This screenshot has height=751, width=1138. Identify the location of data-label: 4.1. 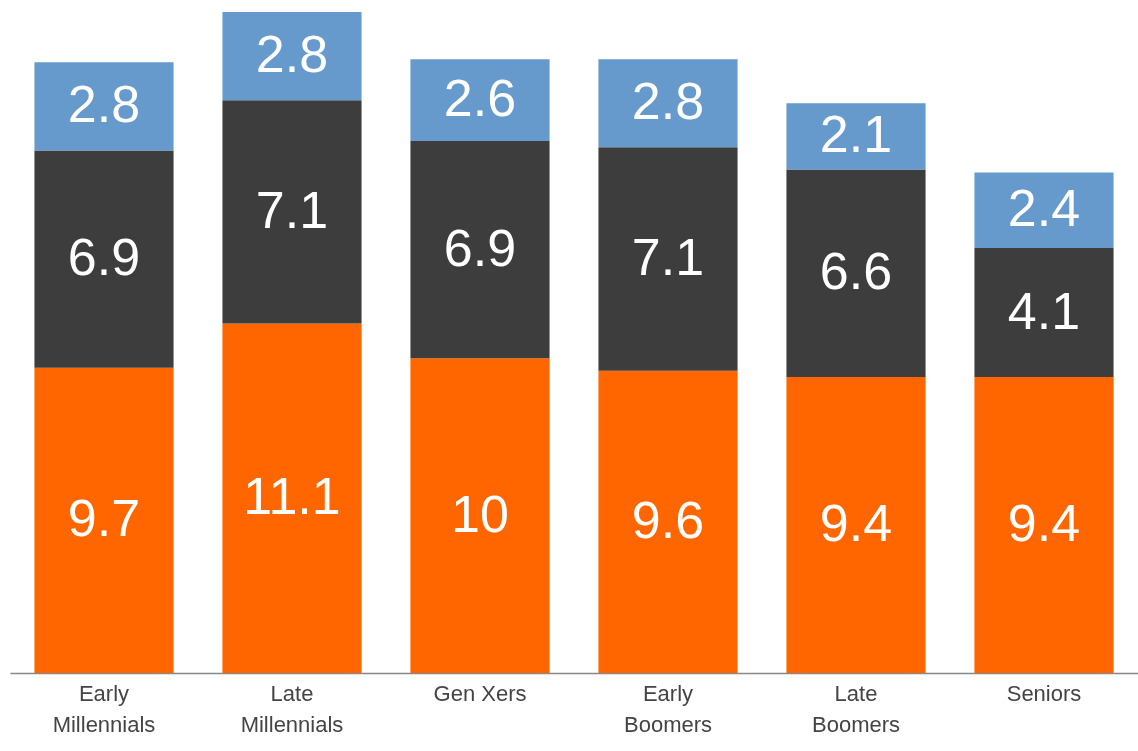
(1044, 310).